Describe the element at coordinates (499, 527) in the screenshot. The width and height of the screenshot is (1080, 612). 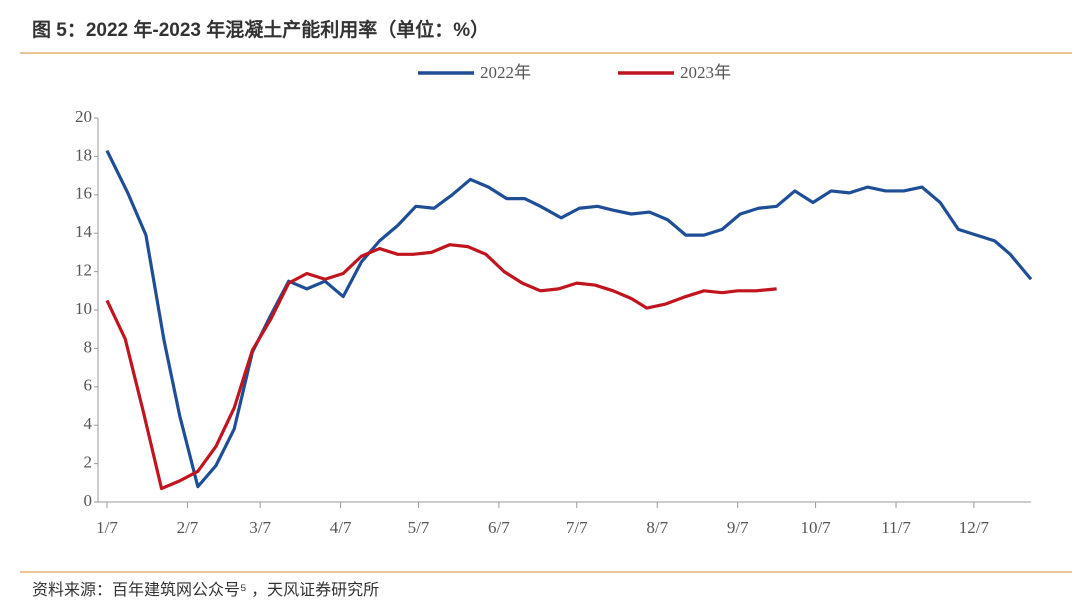
I see `x-tick-label: 6/7` at that location.